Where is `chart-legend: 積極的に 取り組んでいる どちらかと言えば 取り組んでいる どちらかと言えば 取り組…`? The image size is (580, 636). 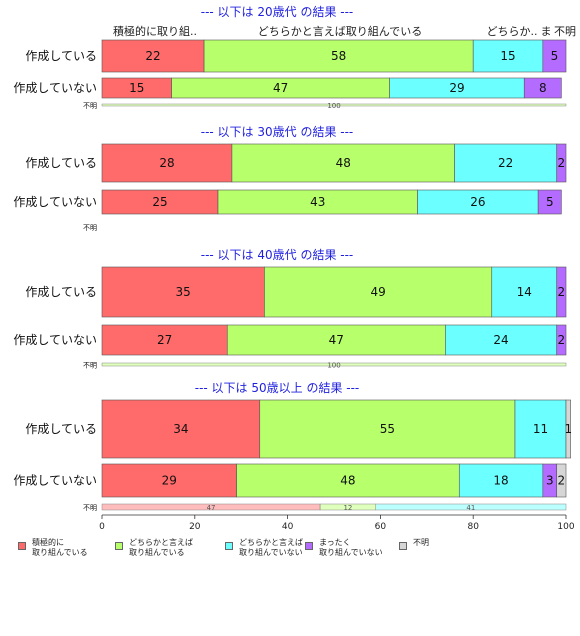
chart-legend: 積極的に 取り組んでいる どちらかと言えば 取り組んでいる どちらかと言えば 取り組… is located at coordinates (298, 553).